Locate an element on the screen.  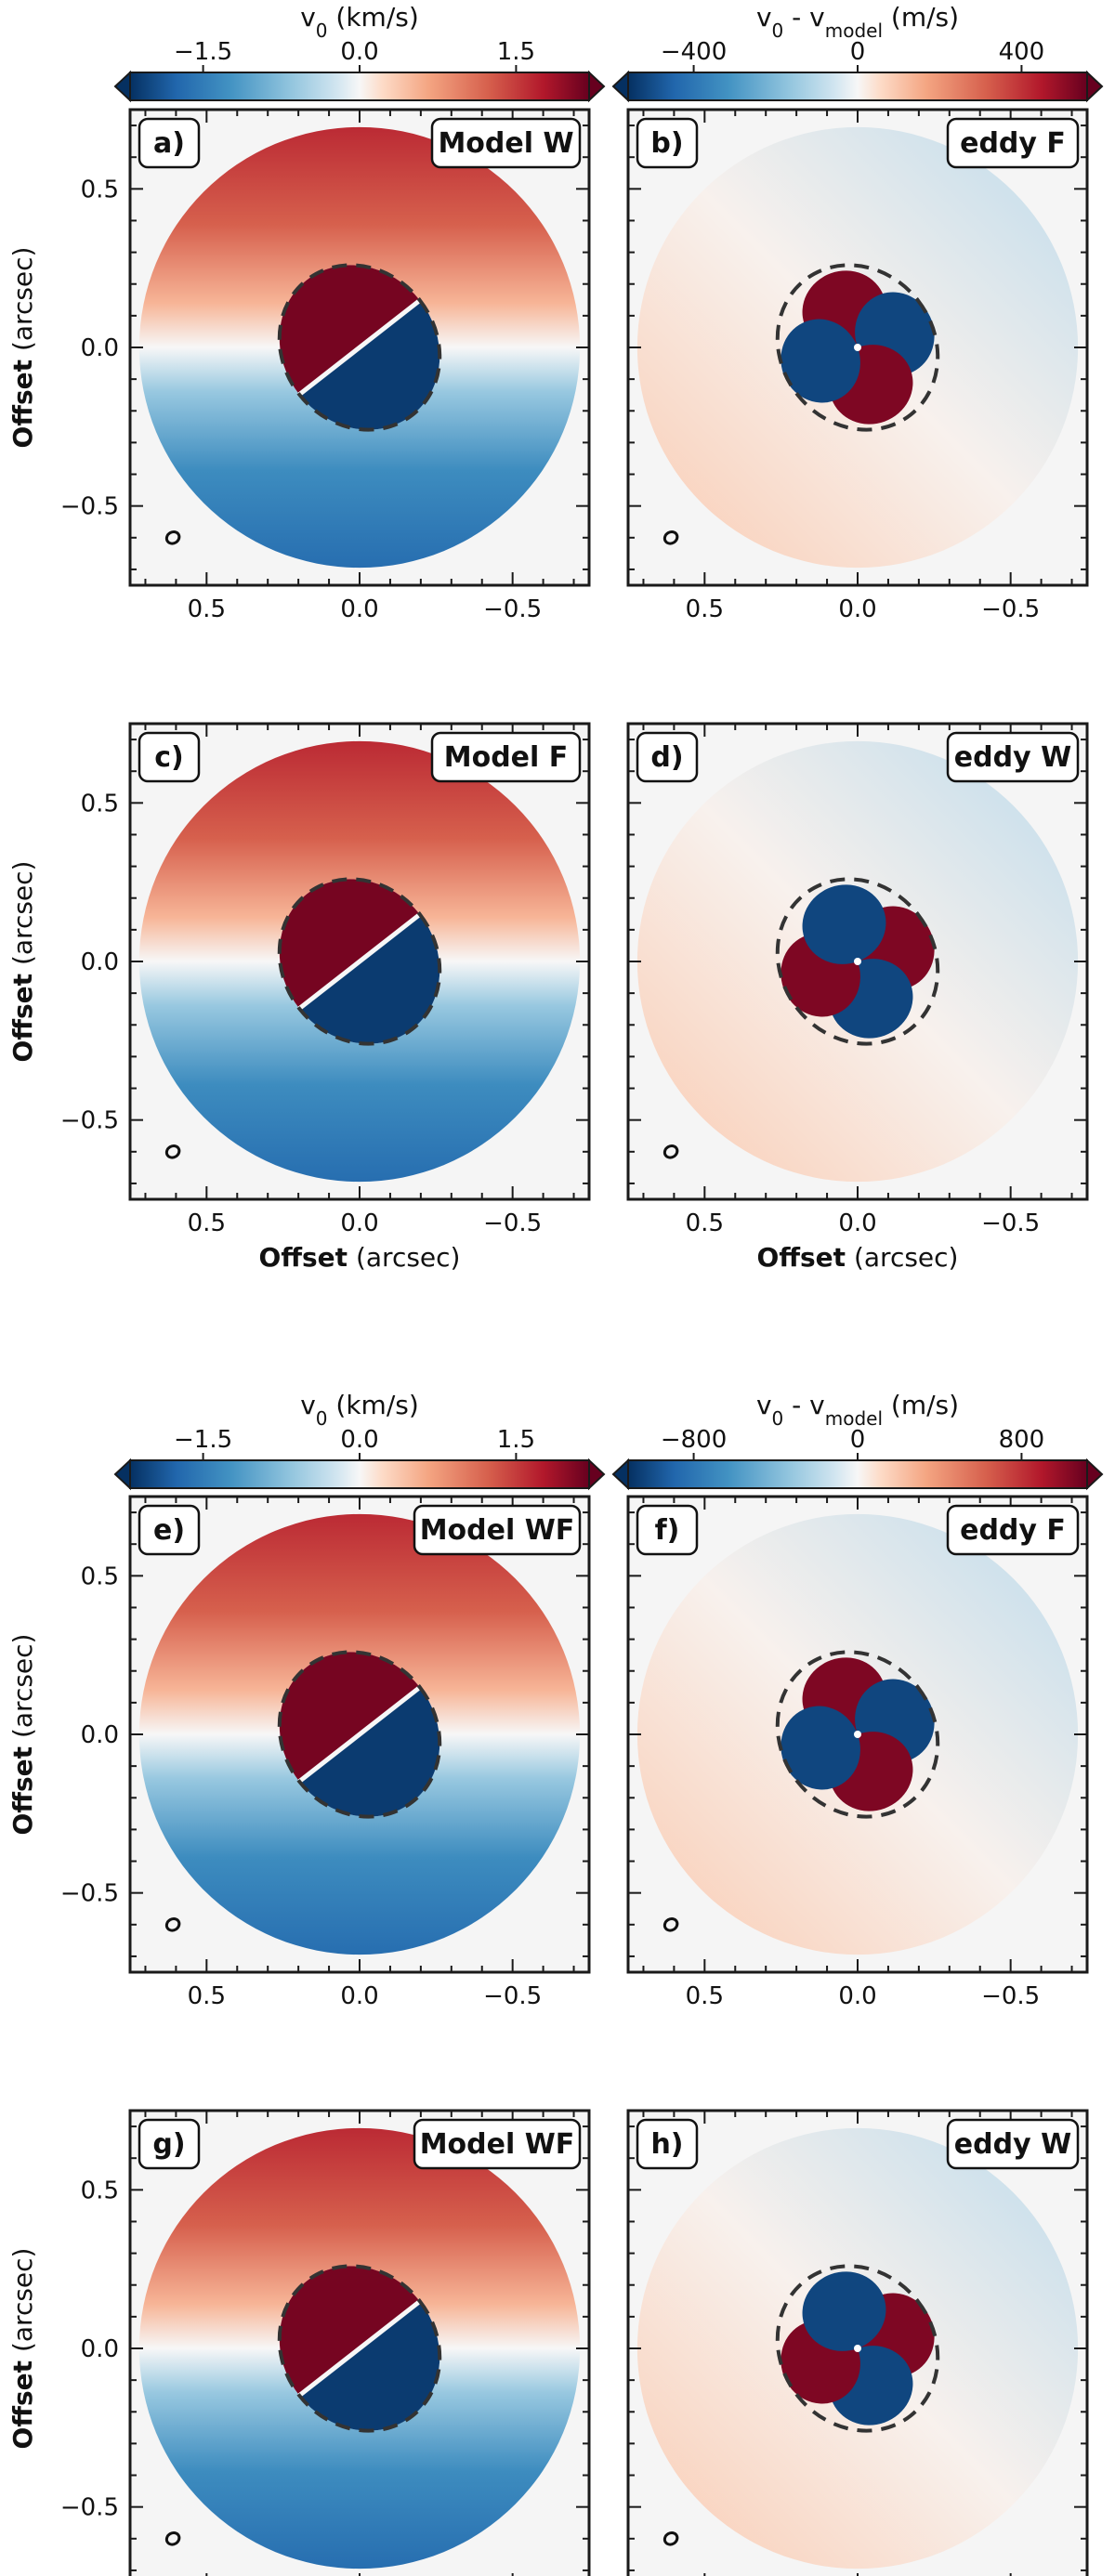
panel-letter-label: f) is located at coordinates (667, 1530).